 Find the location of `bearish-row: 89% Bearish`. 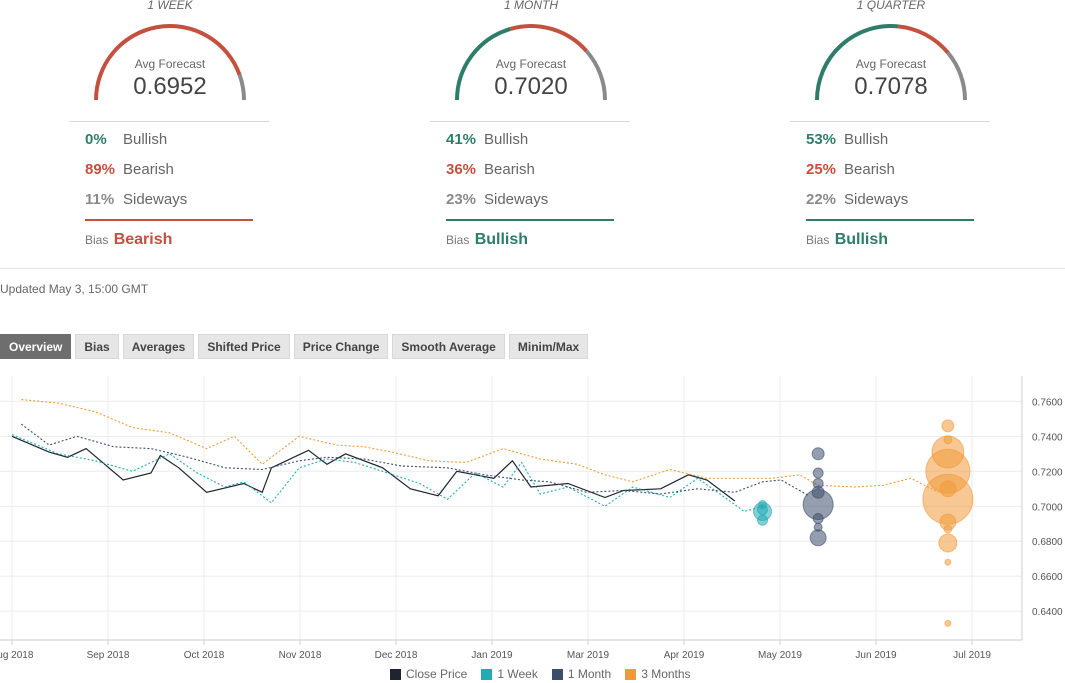

bearish-row: 89% Bearish is located at coordinates (129, 169).